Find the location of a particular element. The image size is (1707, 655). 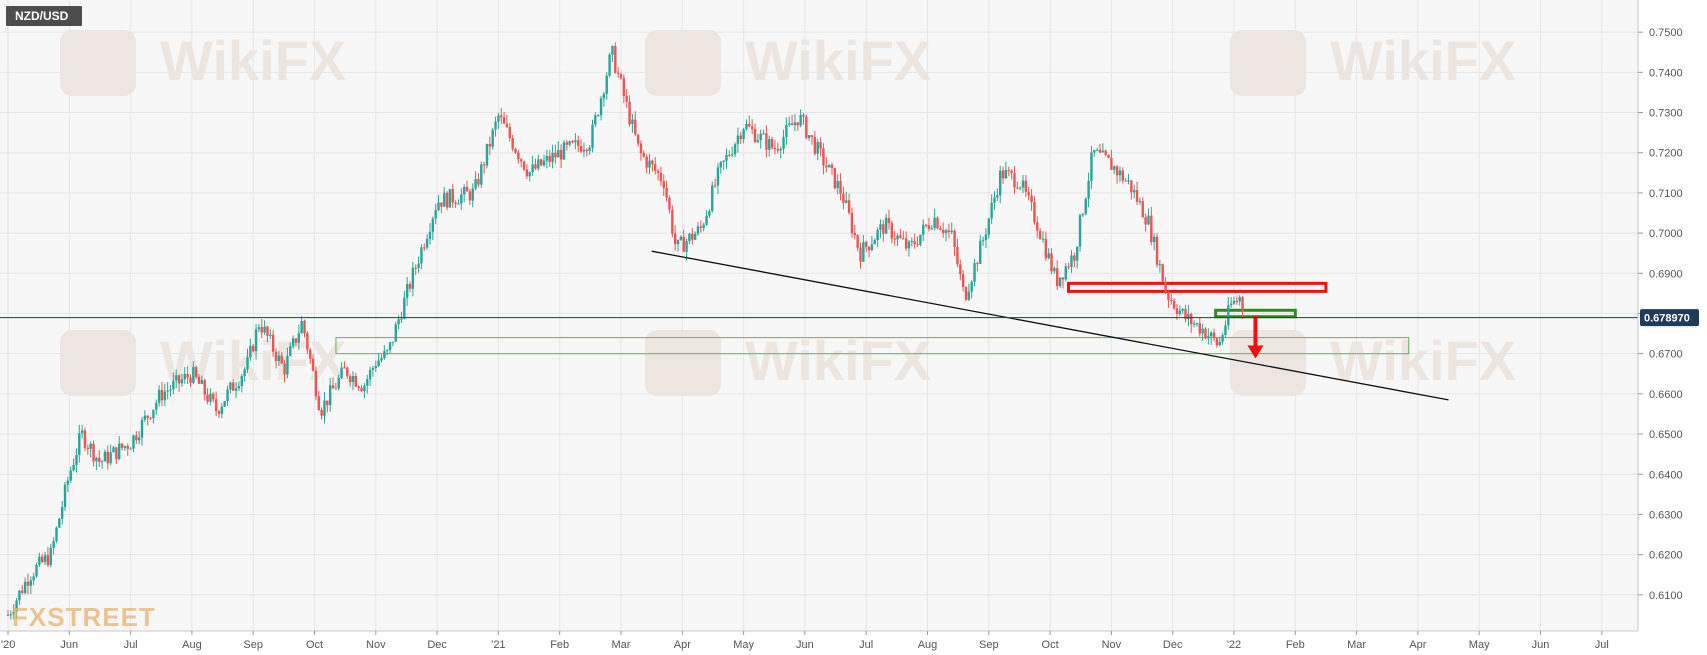

x-tick-label: Oct is located at coordinates (1050, 645).